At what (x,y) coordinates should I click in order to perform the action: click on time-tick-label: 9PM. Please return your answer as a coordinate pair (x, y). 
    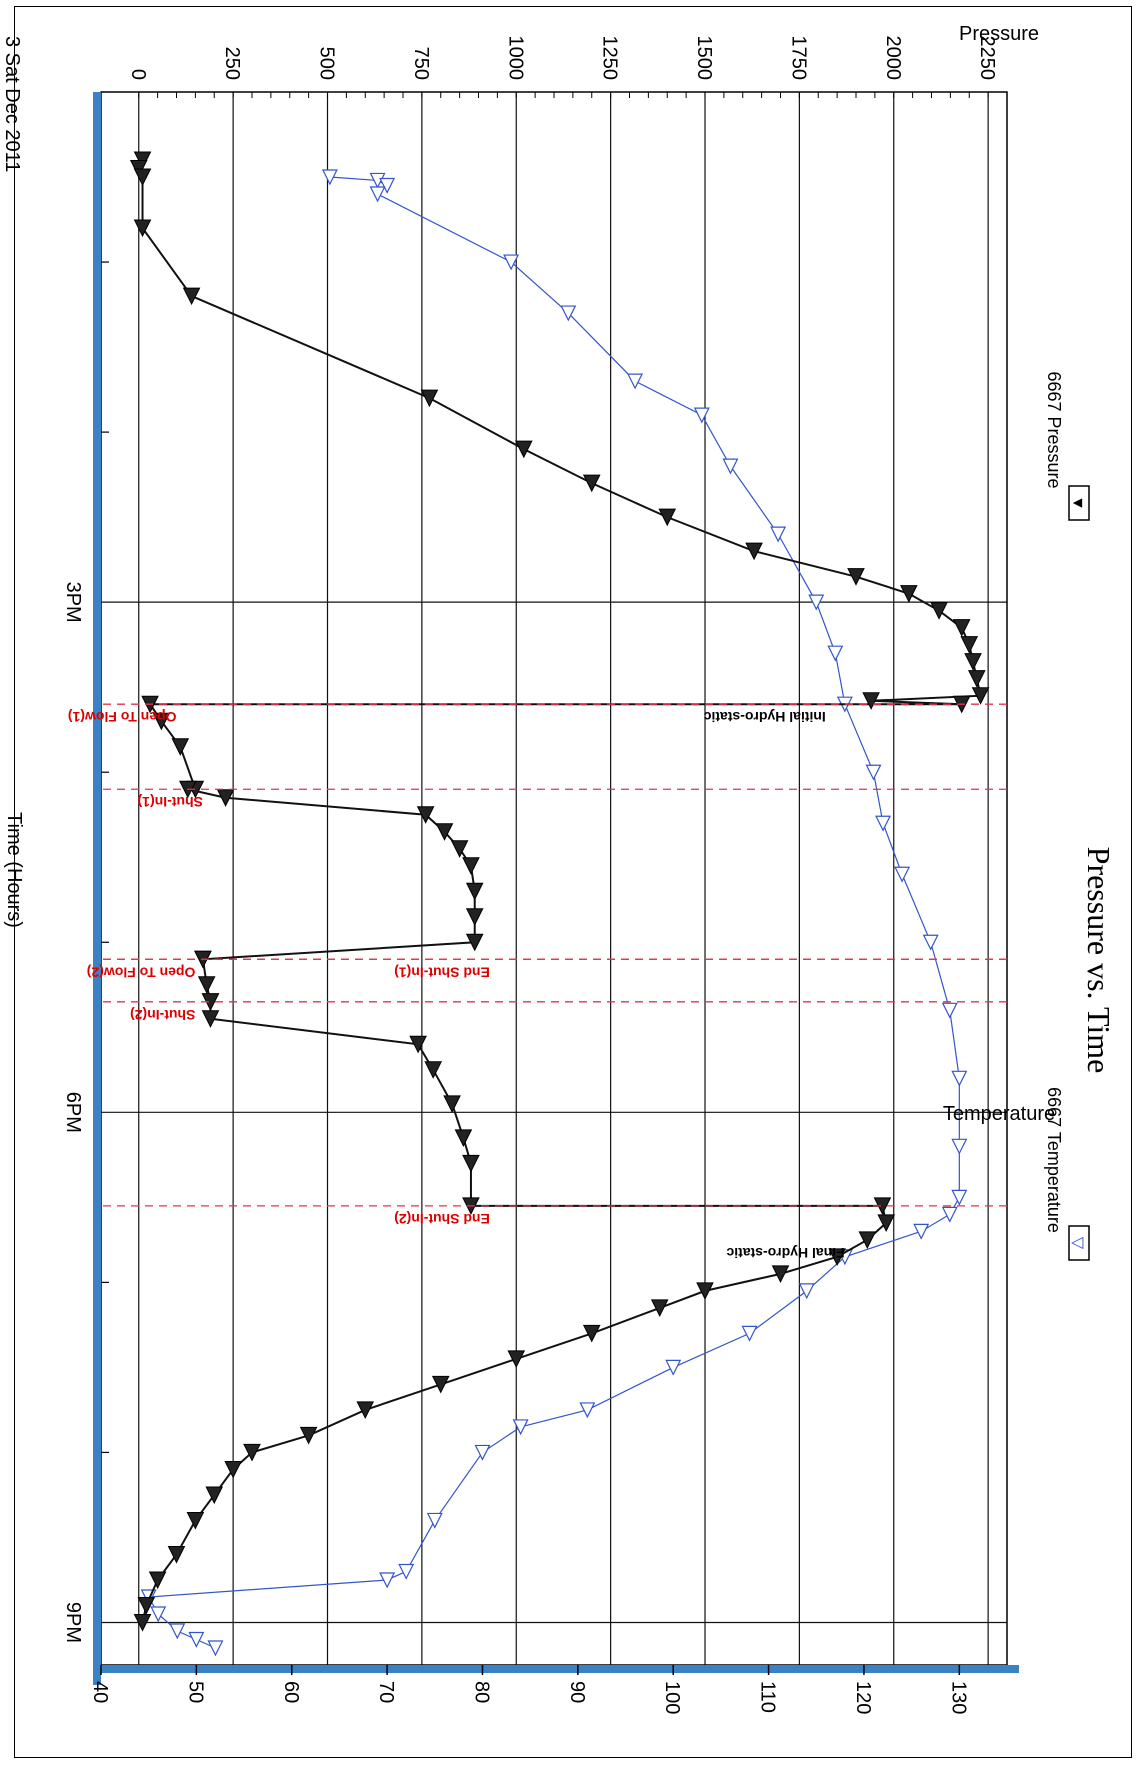
    Looking at the image, I should click on (73, 1622).